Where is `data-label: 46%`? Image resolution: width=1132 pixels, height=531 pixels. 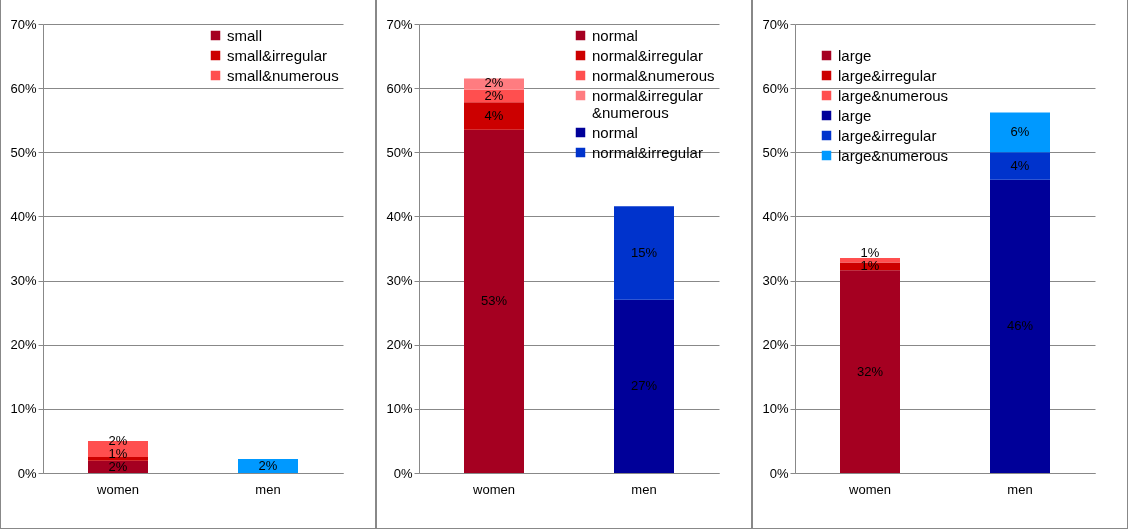
data-label: 46% is located at coordinates (1020, 326).